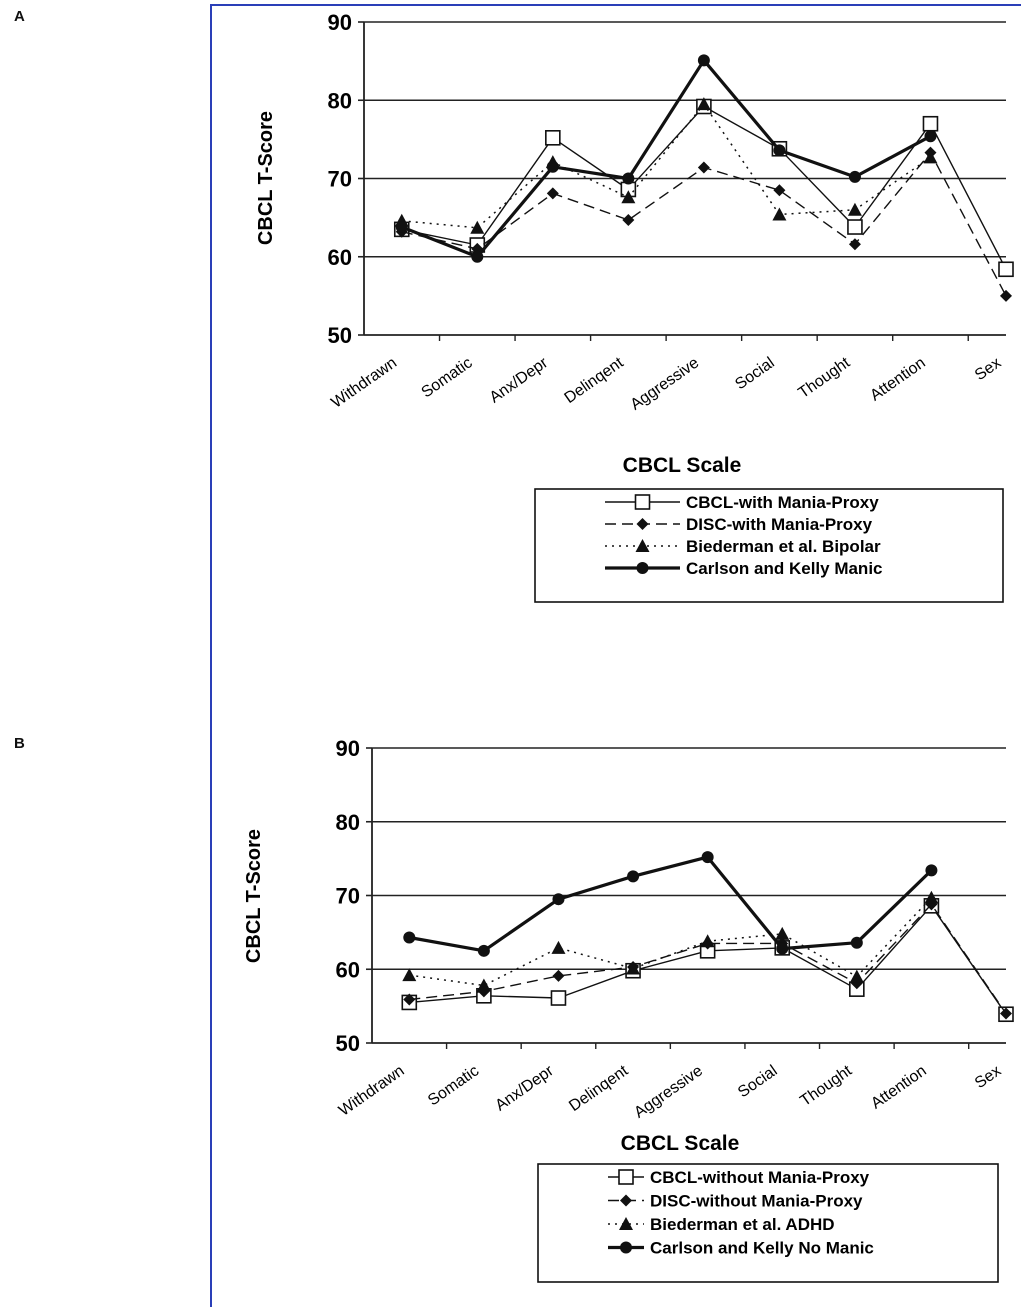 This screenshot has width=1021, height=1311. Describe the element at coordinates (615, 5) in the screenshot. I see `figure-border-top` at that location.